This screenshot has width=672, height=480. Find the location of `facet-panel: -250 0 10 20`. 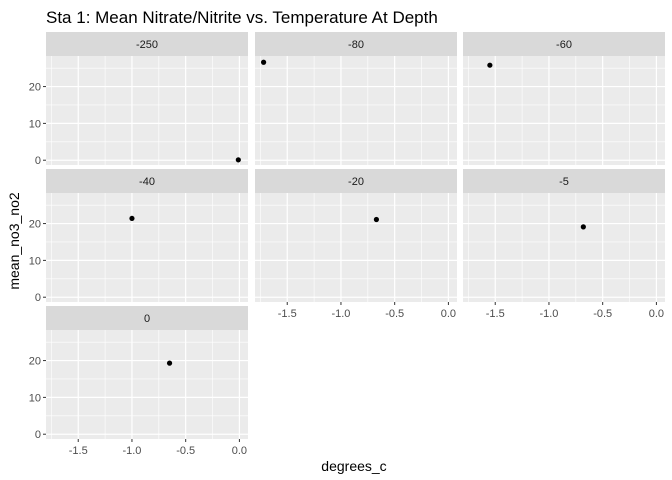

facet-panel: -250 0 10 20 is located at coordinates (138, 99).